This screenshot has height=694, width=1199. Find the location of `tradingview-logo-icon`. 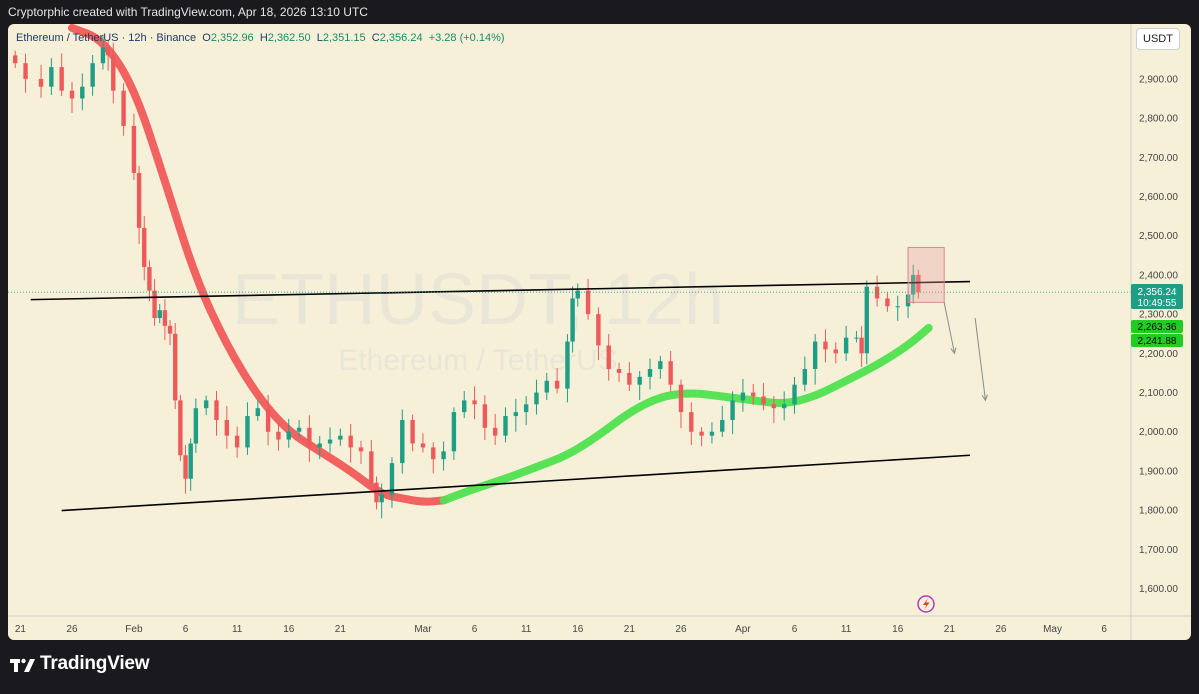

tradingview-logo-icon is located at coordinates (23, 666).